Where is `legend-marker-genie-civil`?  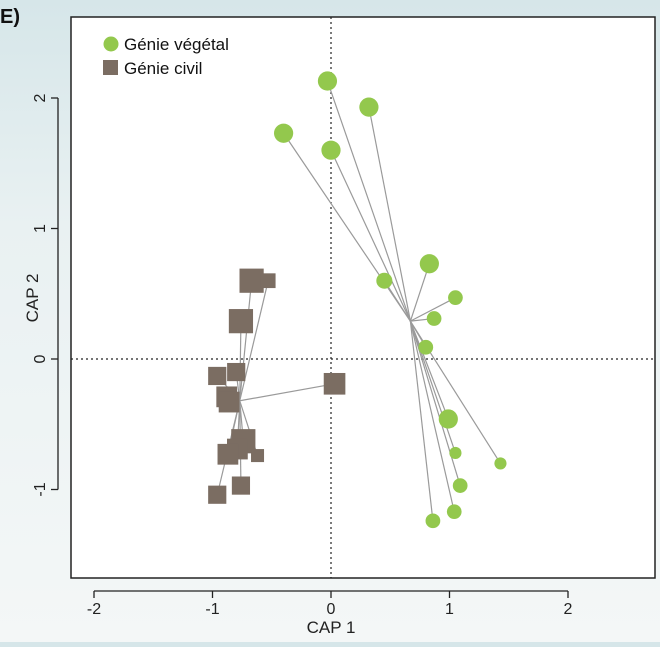 legend-marker-genie-civil is located at coordinates (110, 67).